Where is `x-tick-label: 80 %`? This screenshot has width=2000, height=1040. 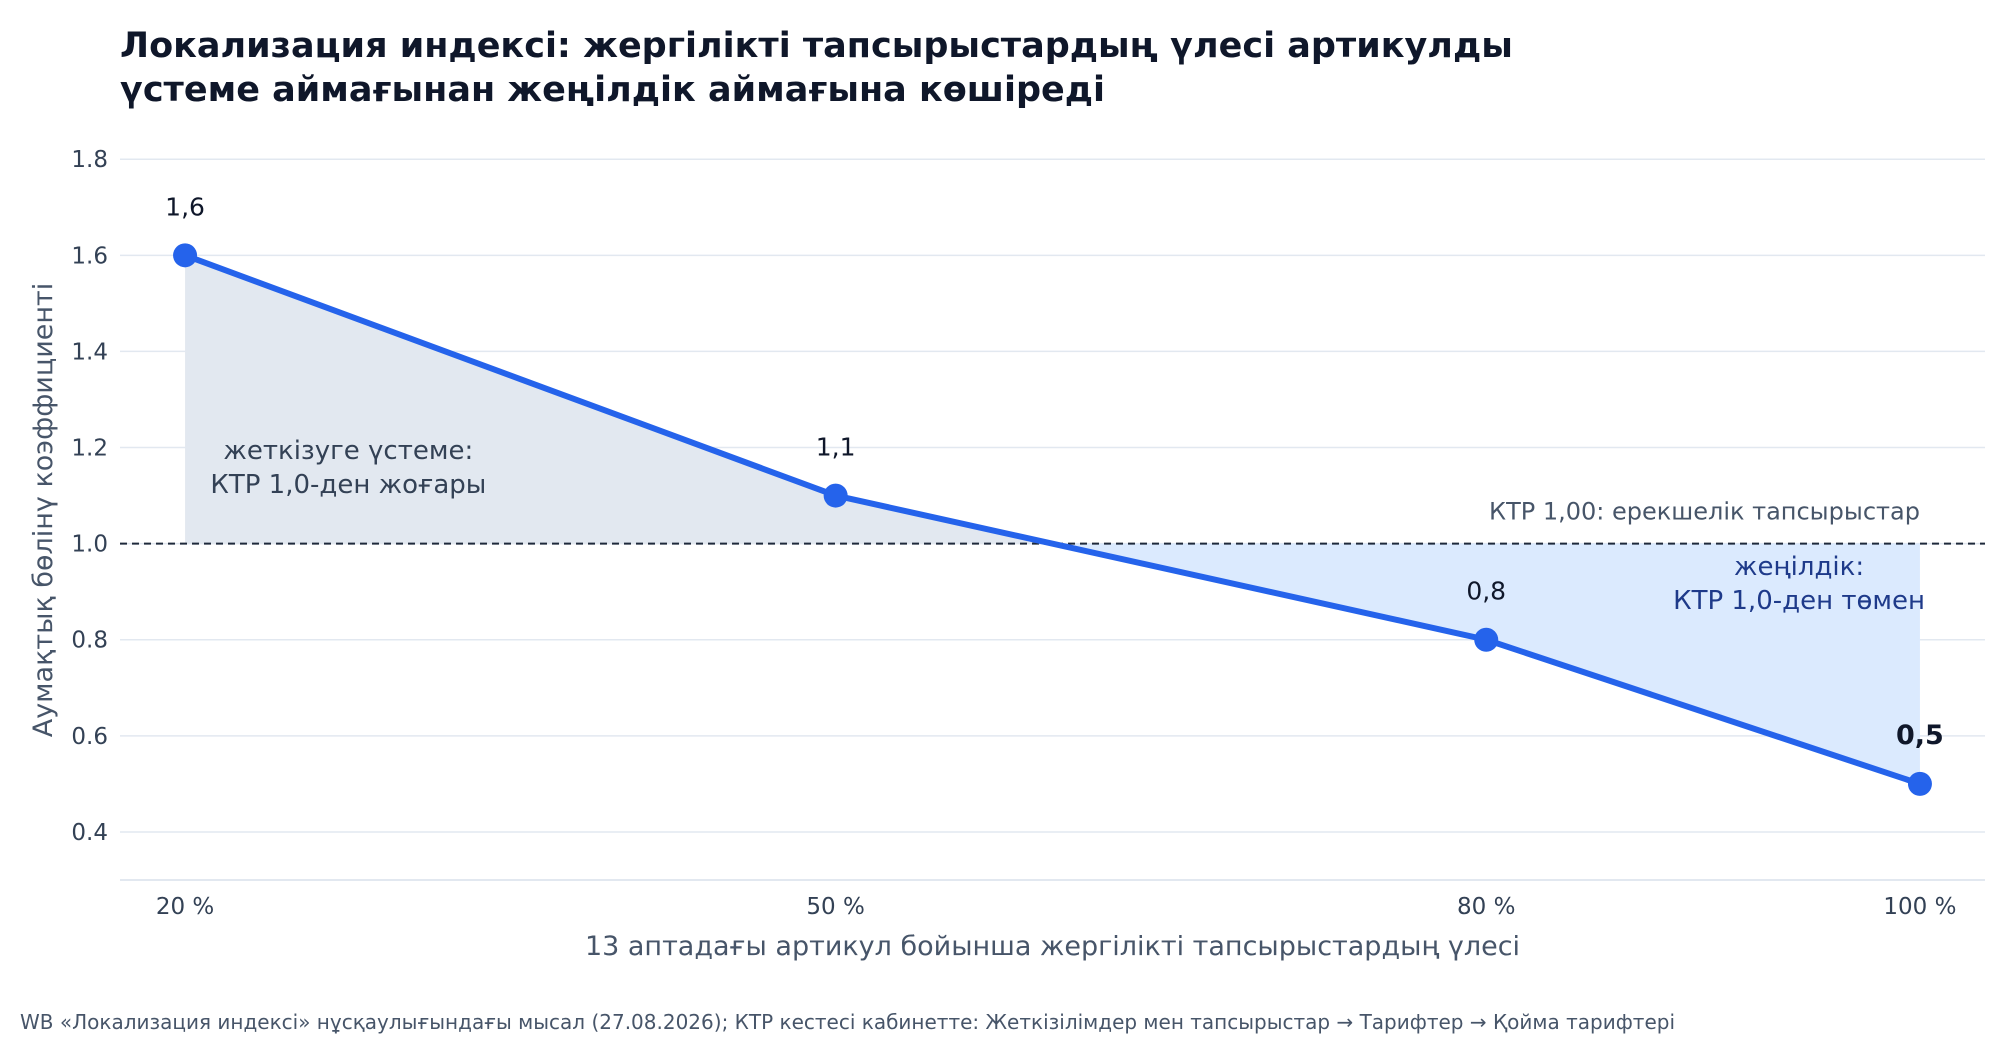
x-tick-label: 80 % is located at coordinates (1486, 907).